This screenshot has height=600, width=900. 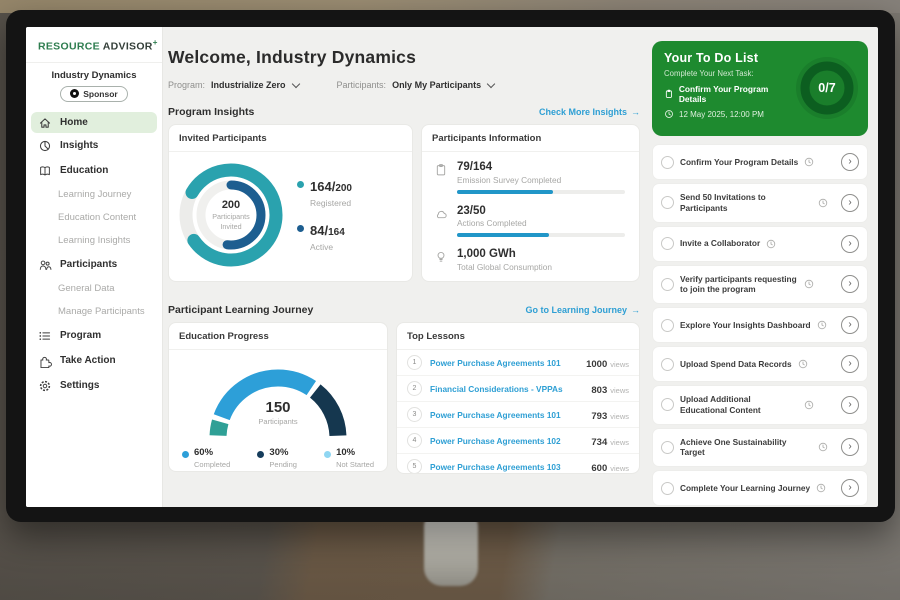 I want to click on education-progress-gauge: 150 Participants, so click(x=278, y=398).